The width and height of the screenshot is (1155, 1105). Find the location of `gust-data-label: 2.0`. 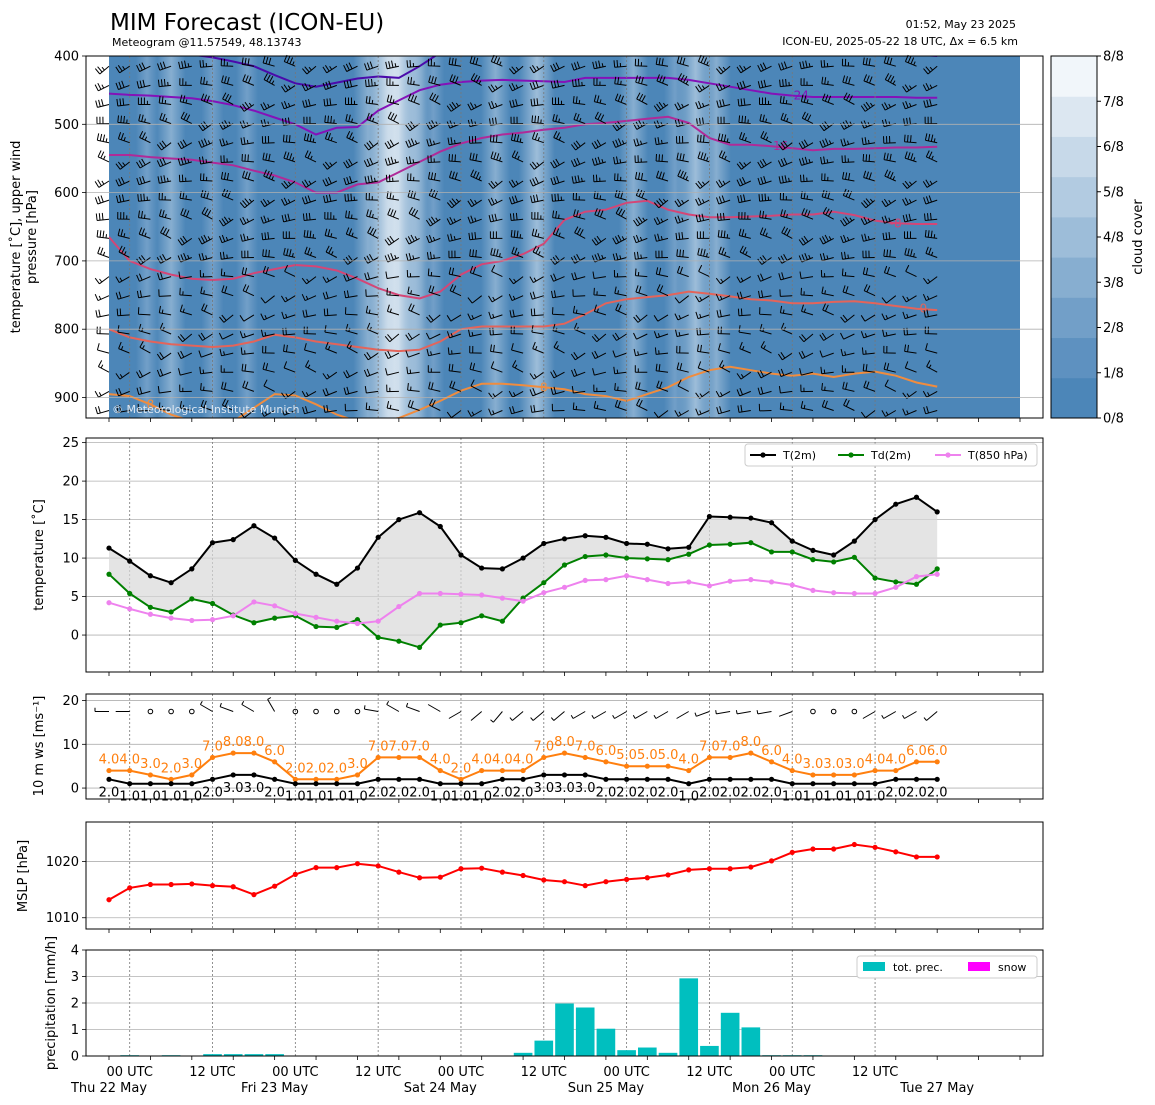

gust-data-label: 2.0 is located at coordinates (336, 768).